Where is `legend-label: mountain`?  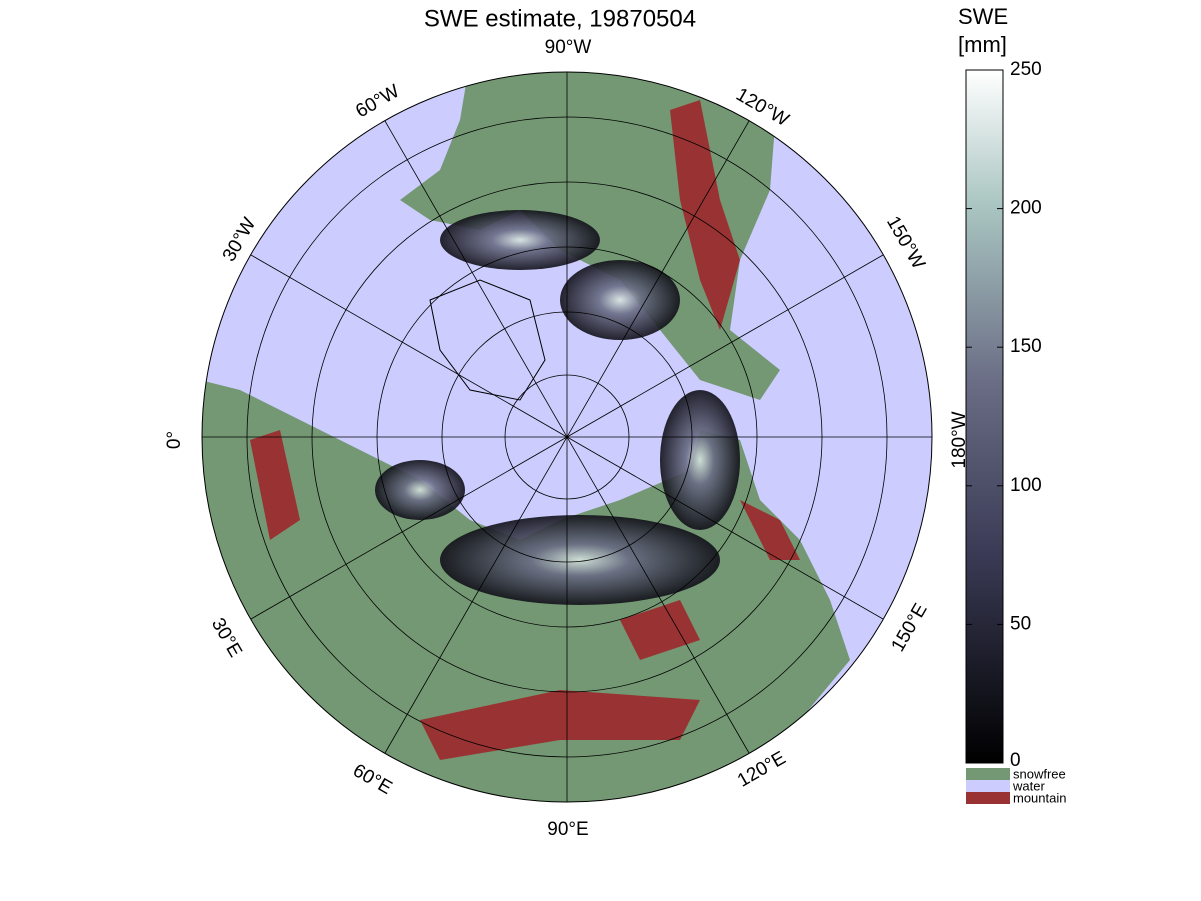
legend-label: mountain is located at coordinates (1039, 797).